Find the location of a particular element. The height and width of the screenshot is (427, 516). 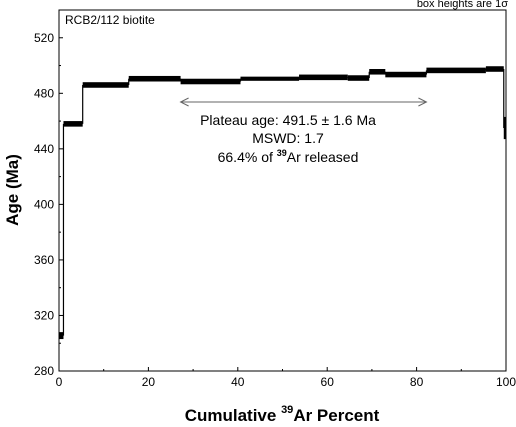

x-axis-title-suffix: Ar Percent is located at coordinates (336, 415).